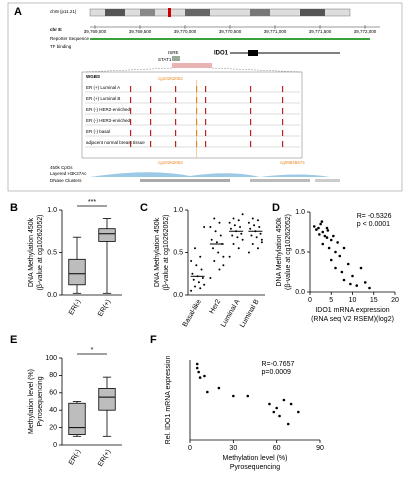 Image resolution: width=405 pixels, height=500 pixels. Describe the element at coordinates (320, 31) in the screenshot. I see `coordinate: 39,771,500` at that location.